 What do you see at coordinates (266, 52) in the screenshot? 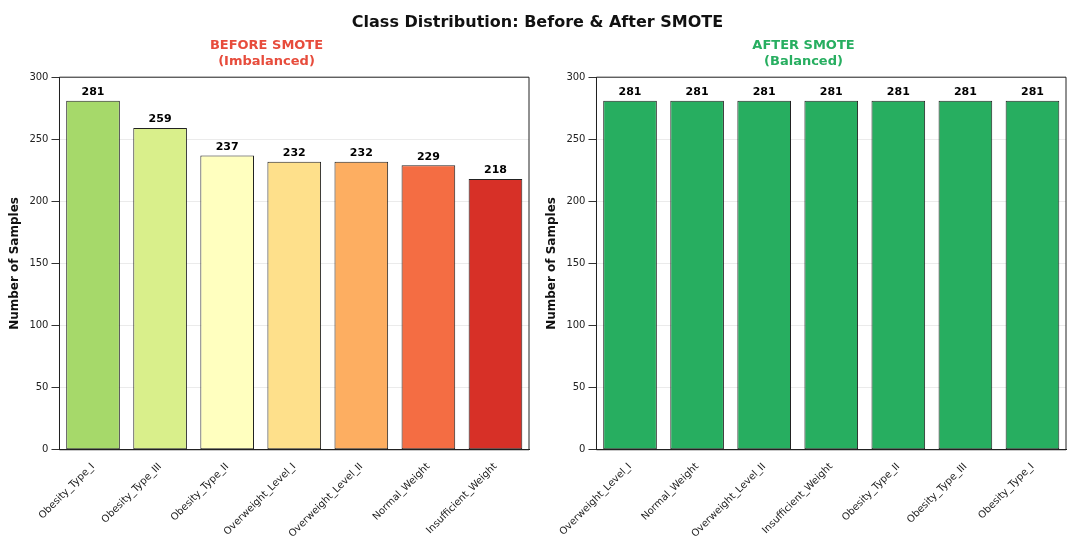
I see `chart-title: BEFORE SMOTE (Imbalanced)` at bounding box center [266, 52].